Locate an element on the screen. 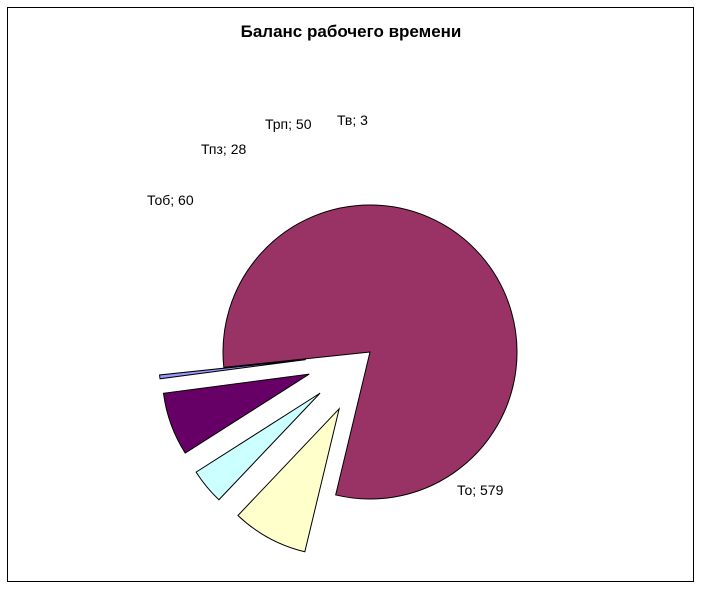 The height and width of the screenshot is (589, 702). chart-title: Баланс рабочего времени is located at coordinates (351, 31).